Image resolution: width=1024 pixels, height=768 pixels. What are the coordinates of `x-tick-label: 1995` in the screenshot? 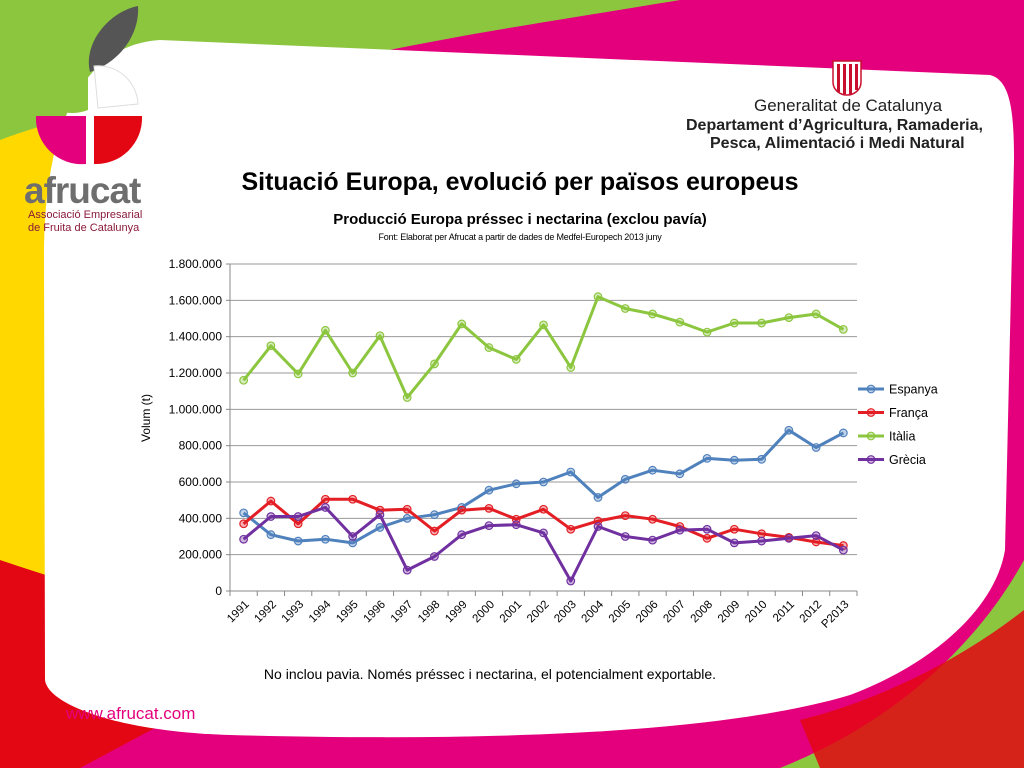 It's located at (347, 612).